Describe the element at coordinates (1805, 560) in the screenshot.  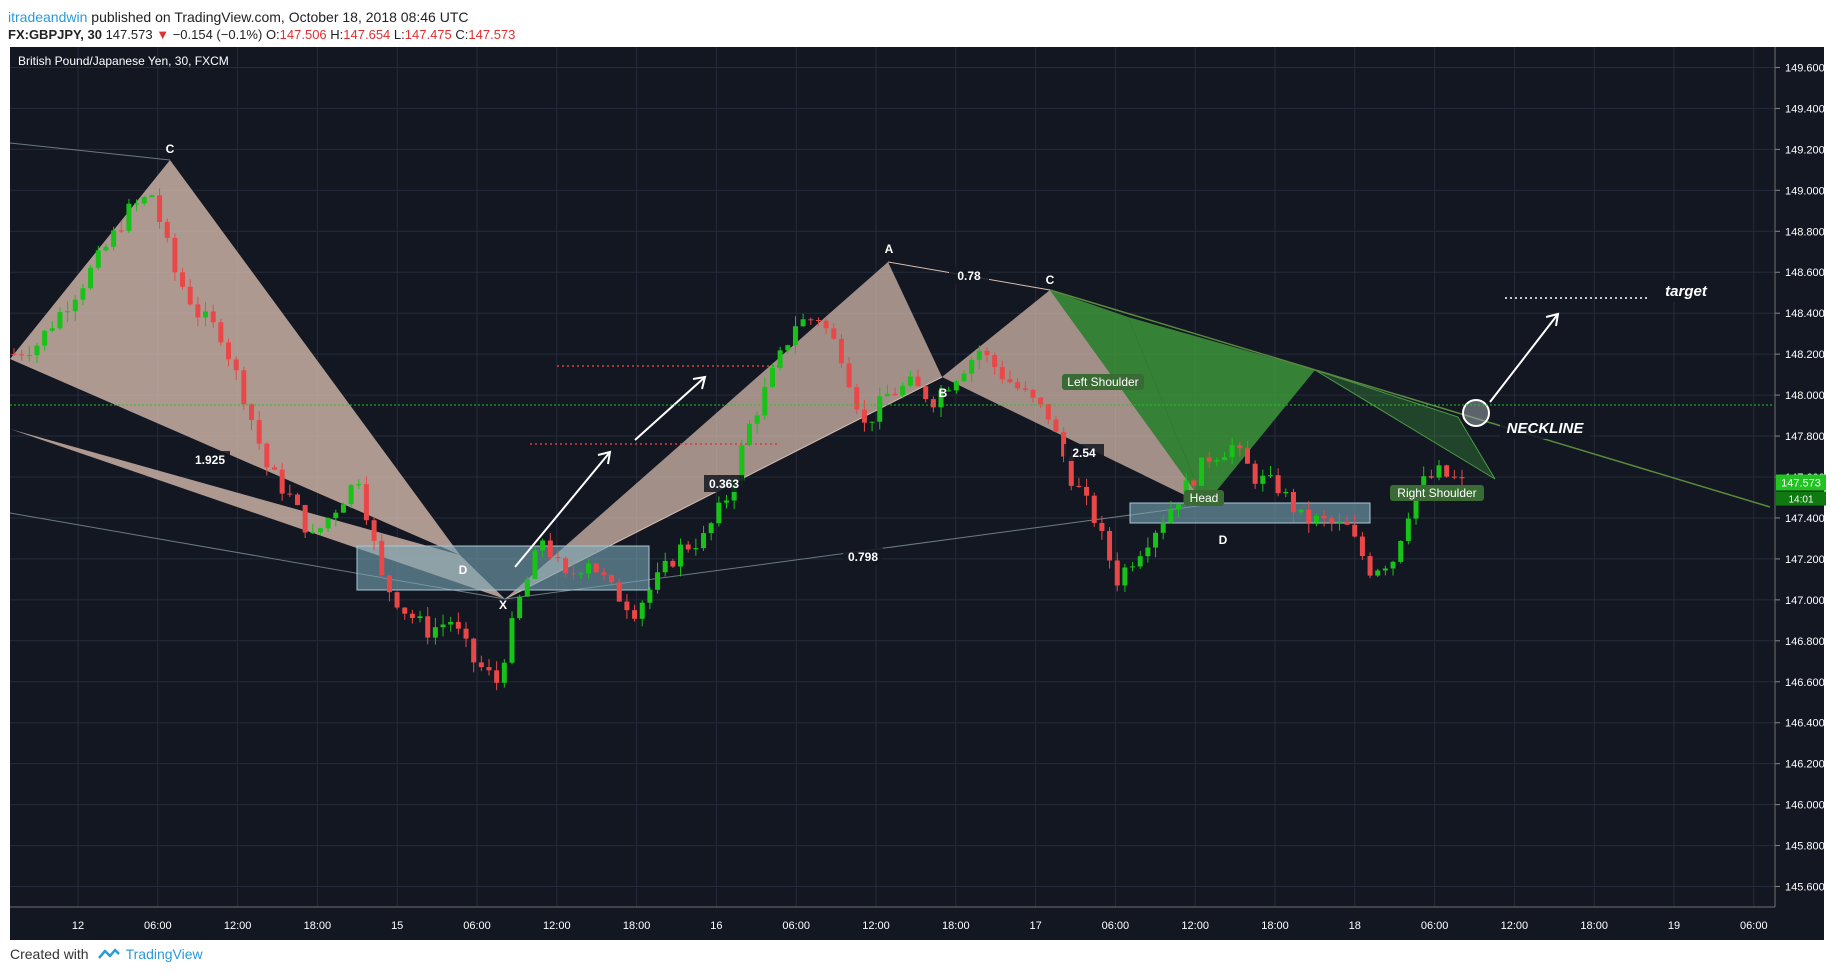
I see `y-tick-label: 147.200` at that location.